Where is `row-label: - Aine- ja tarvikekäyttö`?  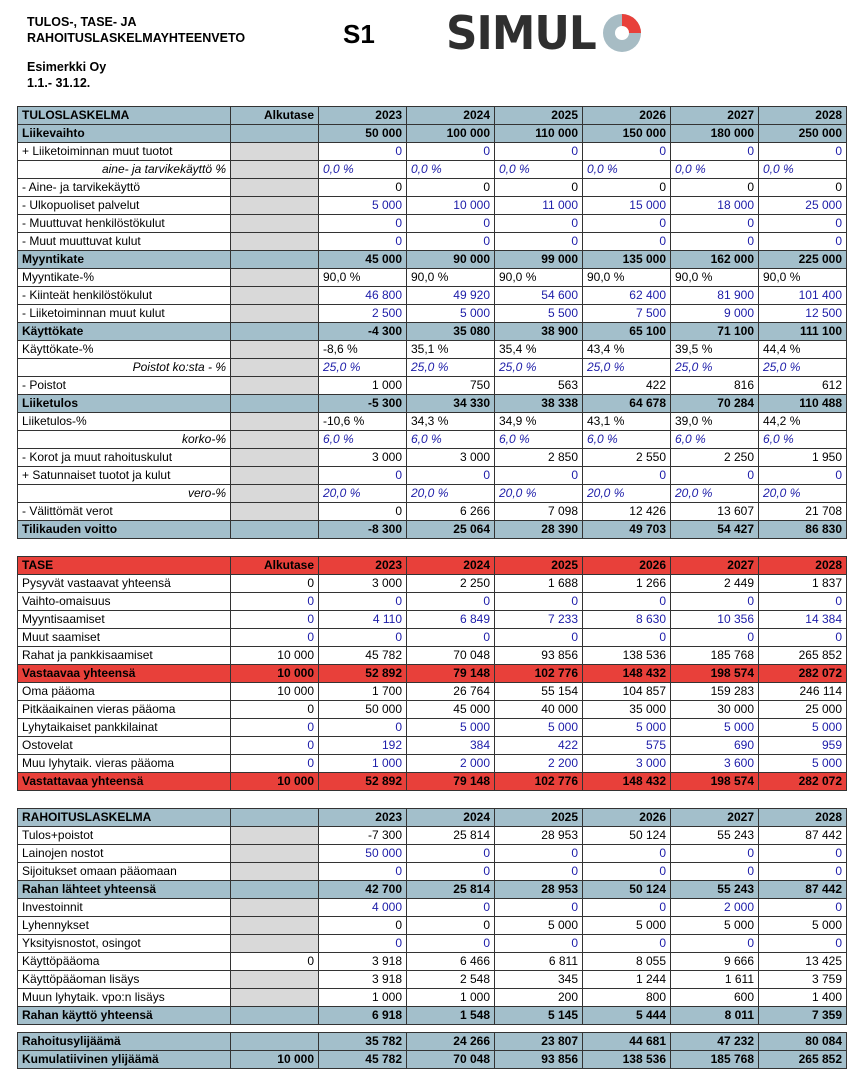
row-label: - Aine- ja tarvikekäyttö is located at coordinates (124, 187).